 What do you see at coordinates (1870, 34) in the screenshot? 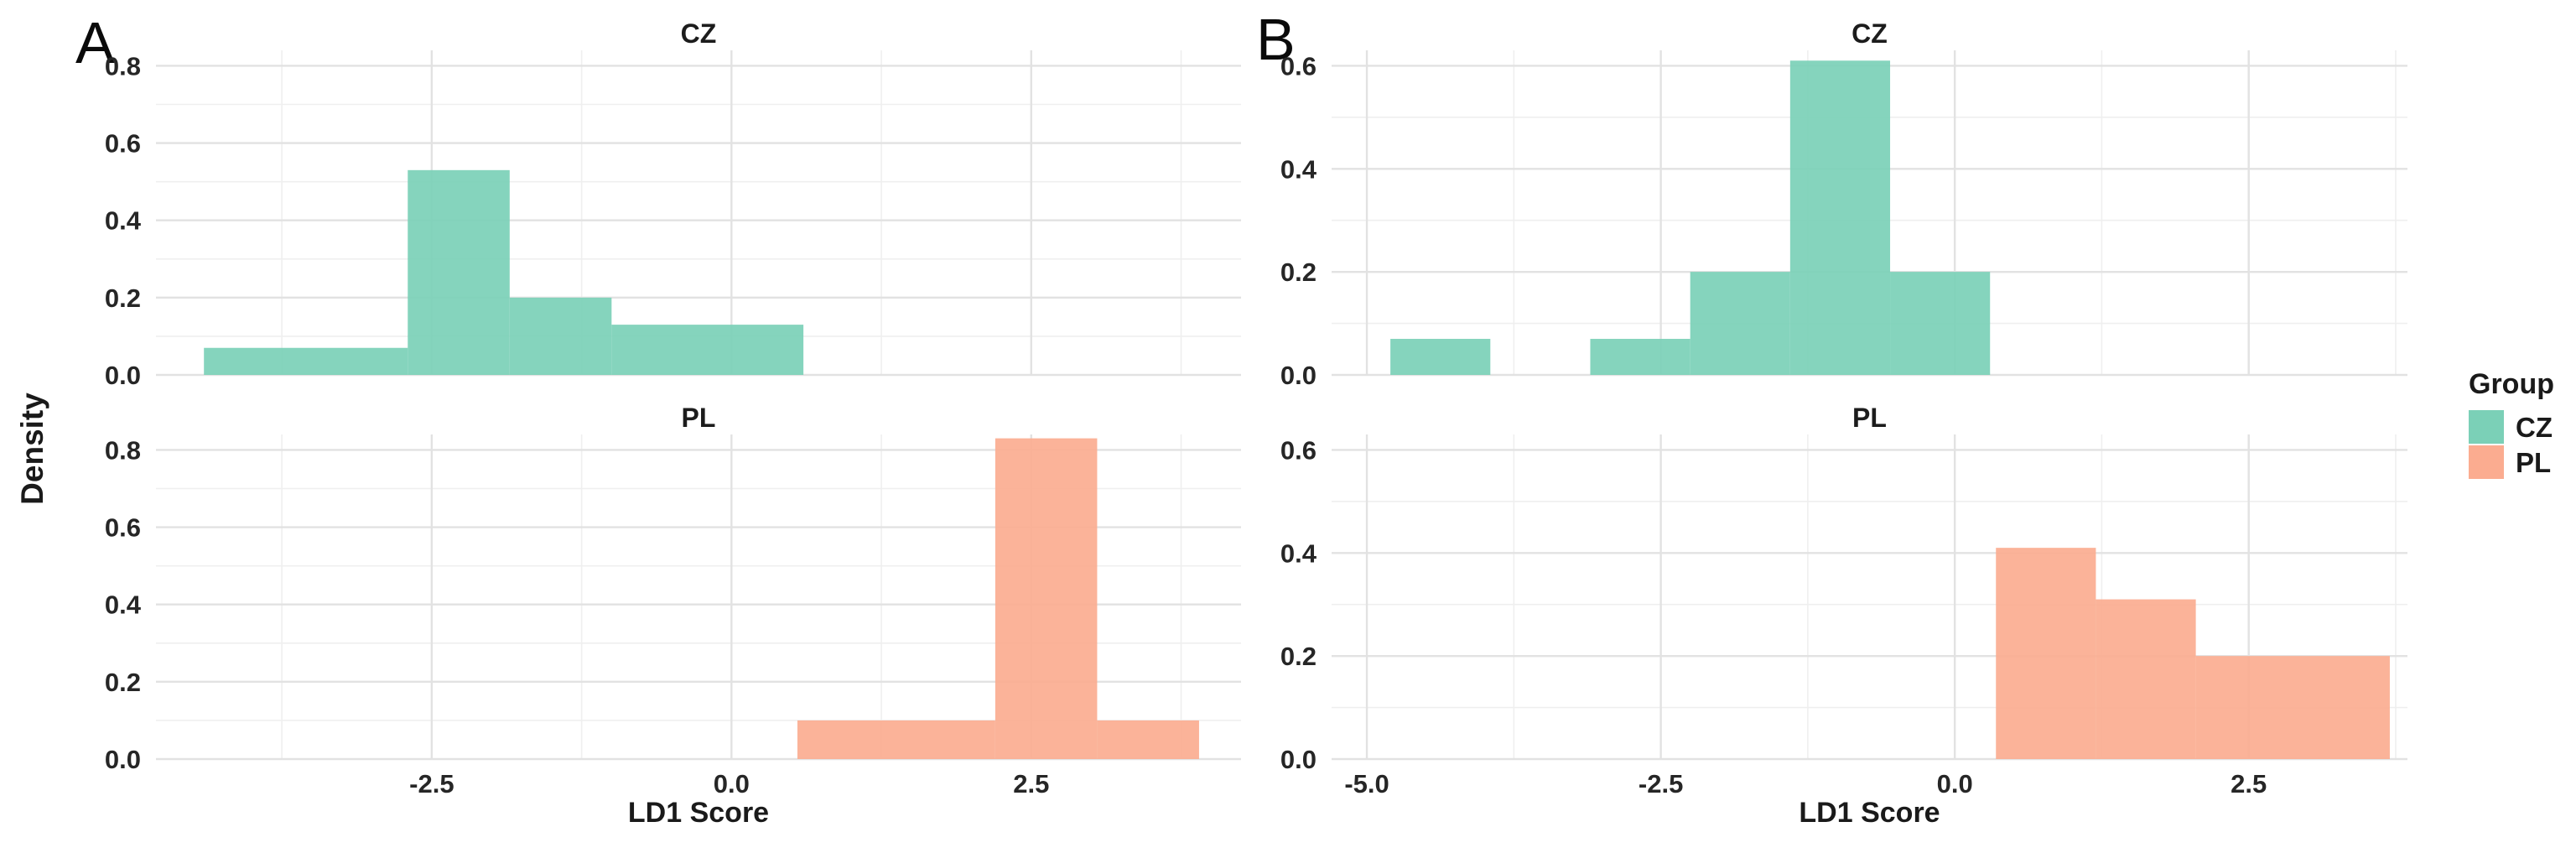
I see `facet-title-b-cz: CZ` at bounding box center [1870, 34].